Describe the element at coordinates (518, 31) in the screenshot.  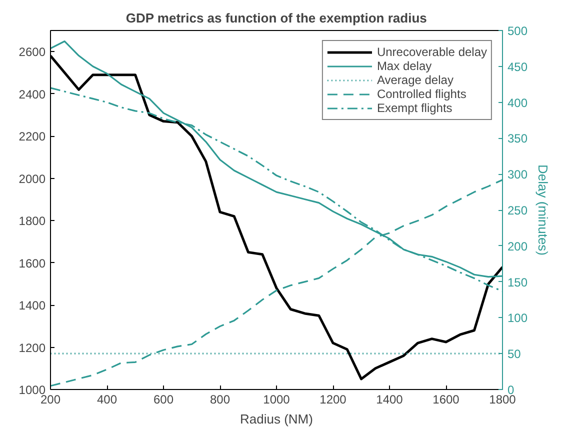
I see `y2-tick-label: 500` at that location.